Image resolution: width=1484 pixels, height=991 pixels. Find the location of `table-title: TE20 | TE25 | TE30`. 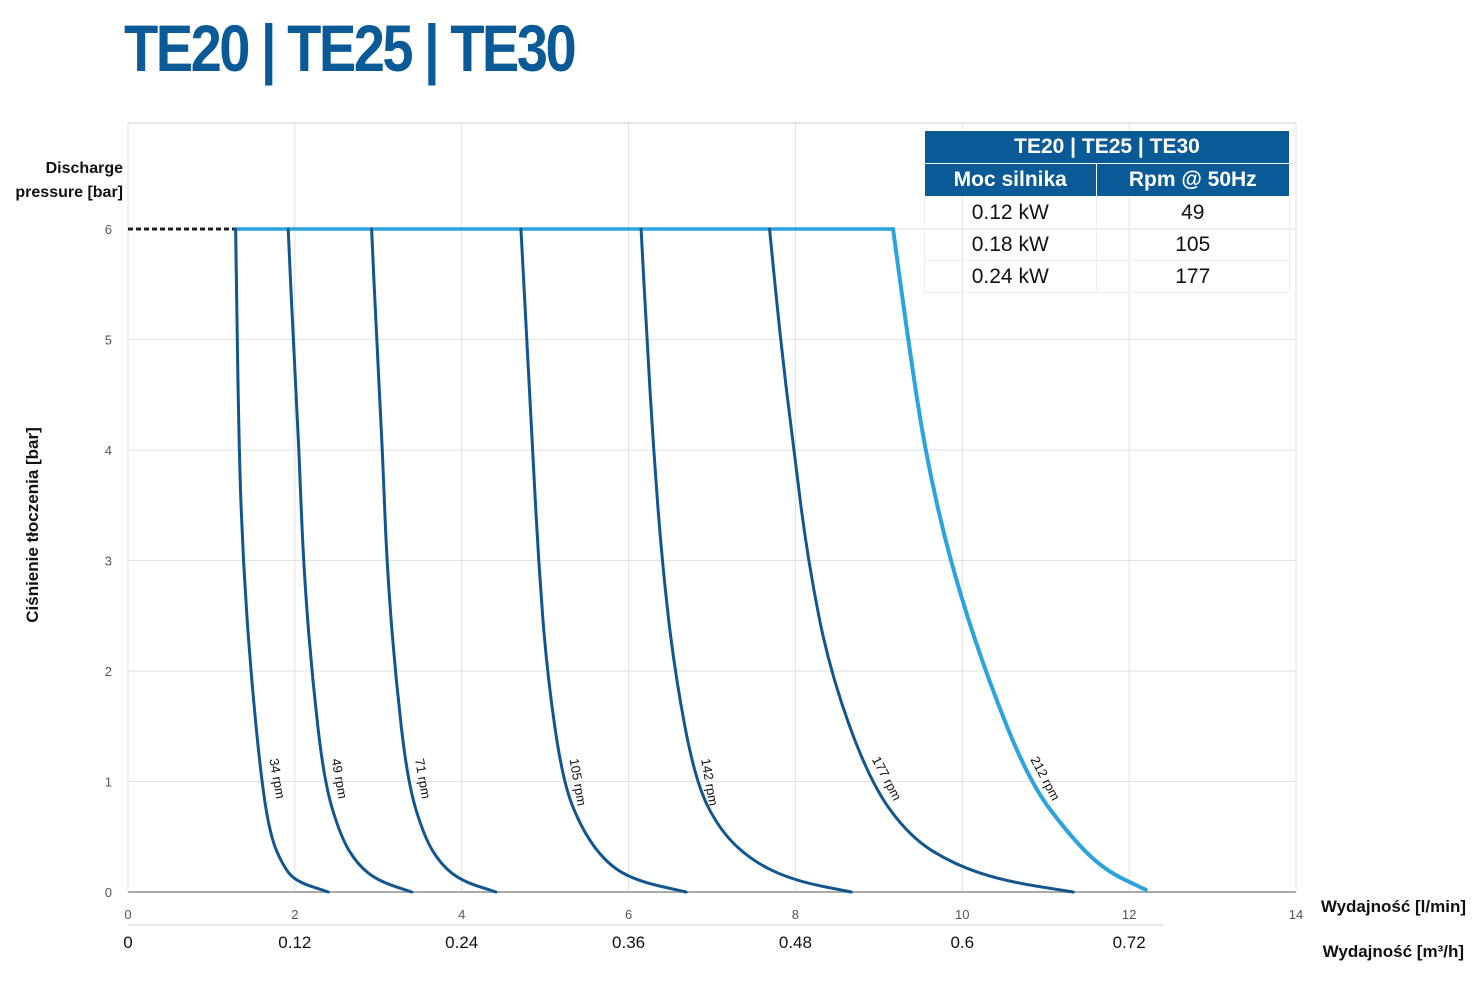

table-title: TE20 | TE25 | TE30 is located at coordinates (1107, 147).